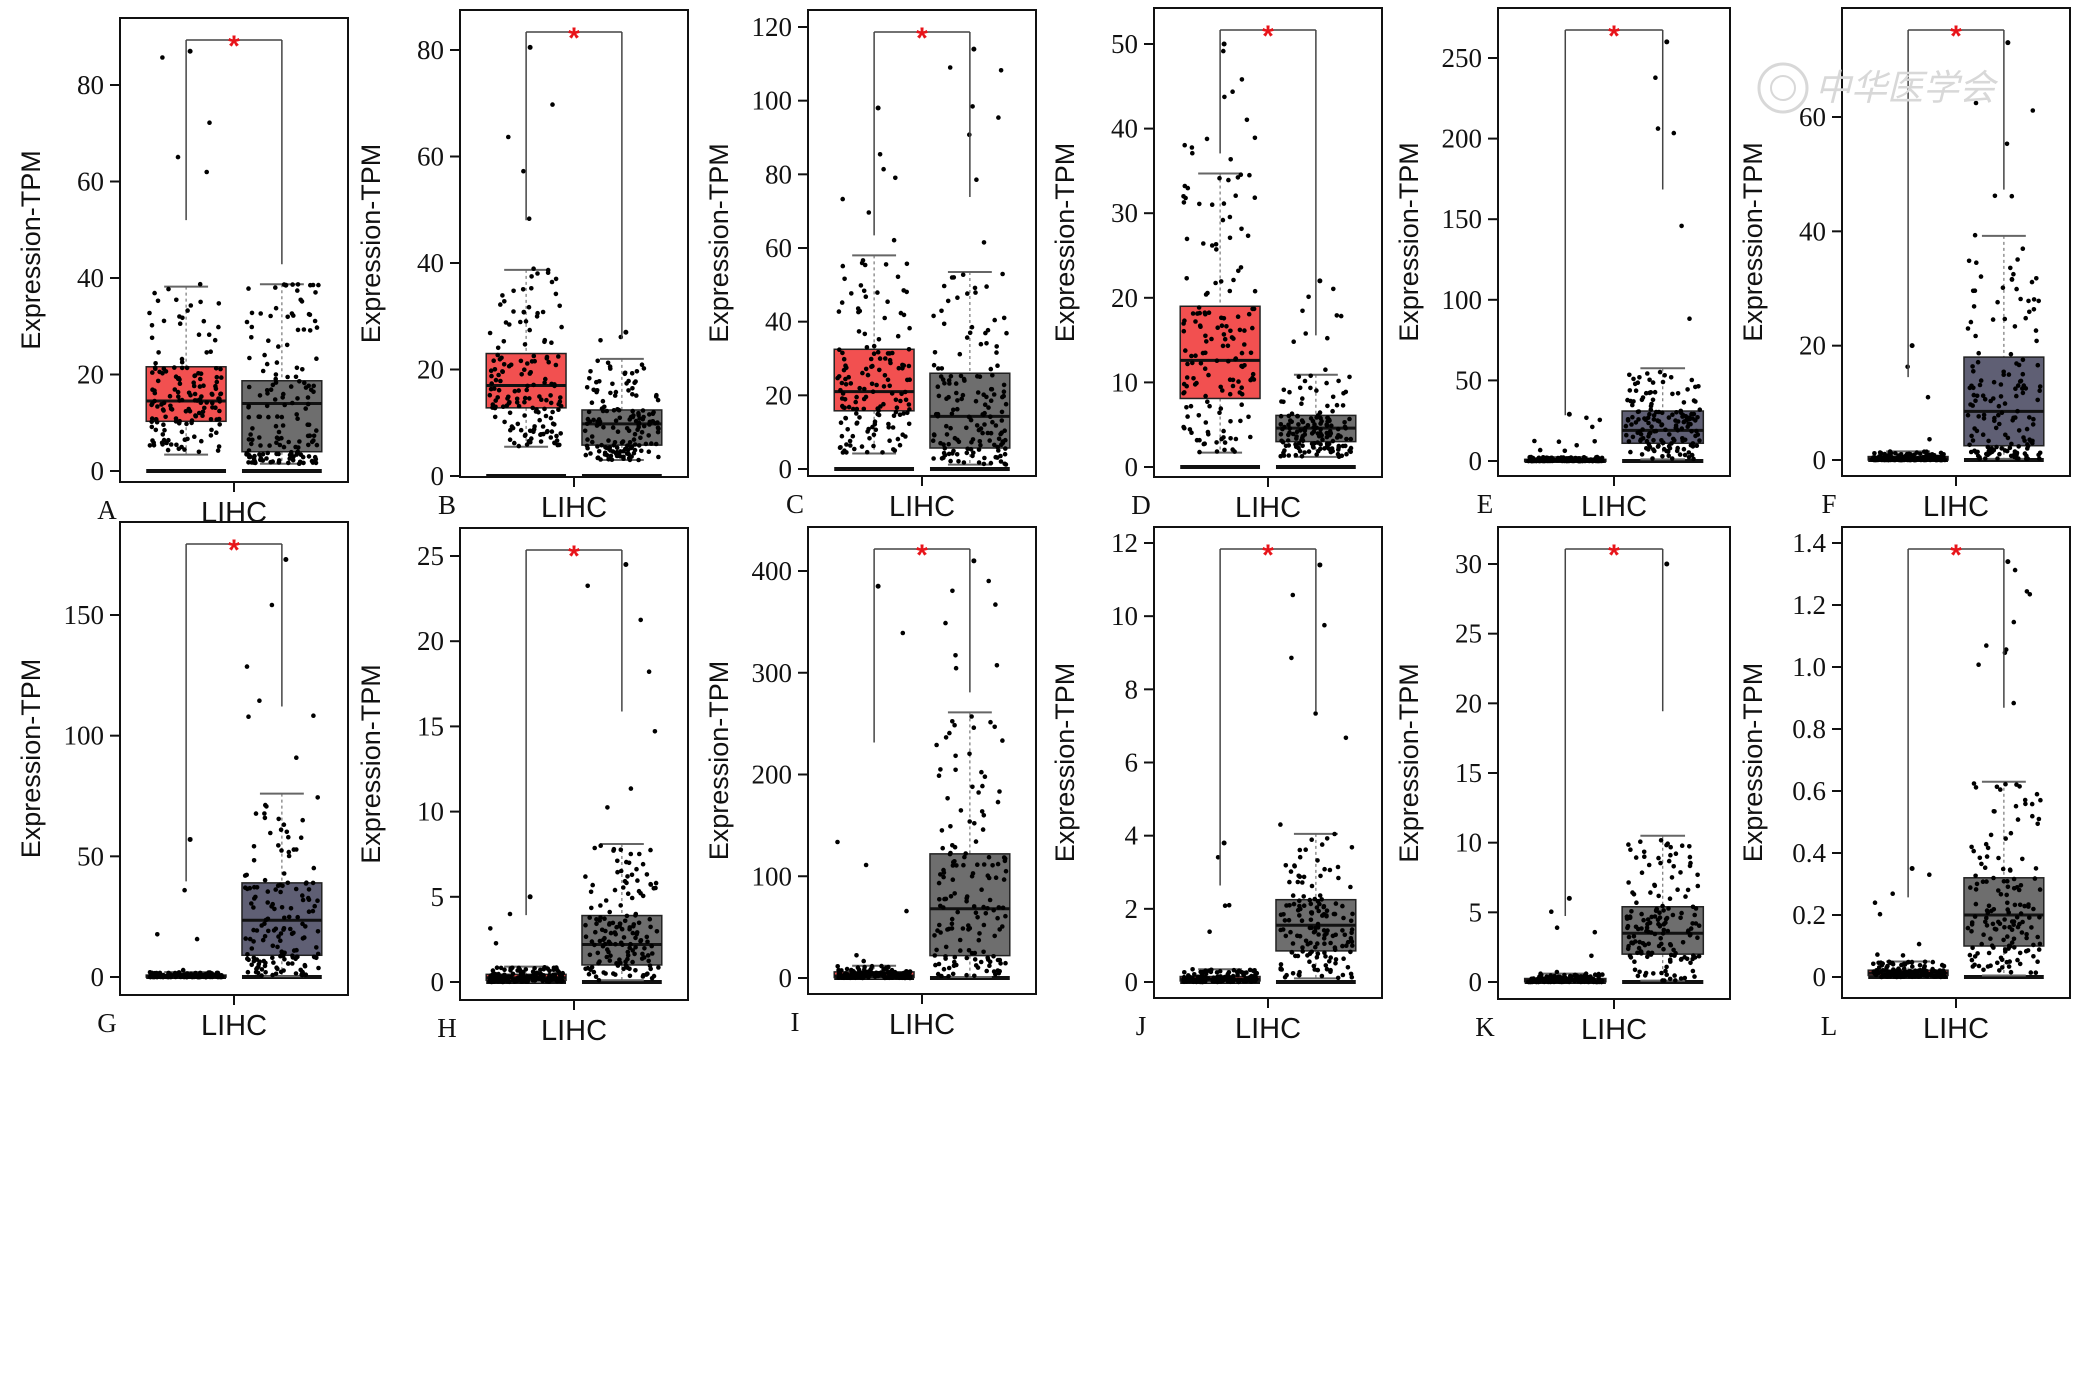 This screenshot has height=1386, width=2087. Describe the element at coordinates (1132, 763) in the screenshot. I see `y-tick-label: 6` at that location.